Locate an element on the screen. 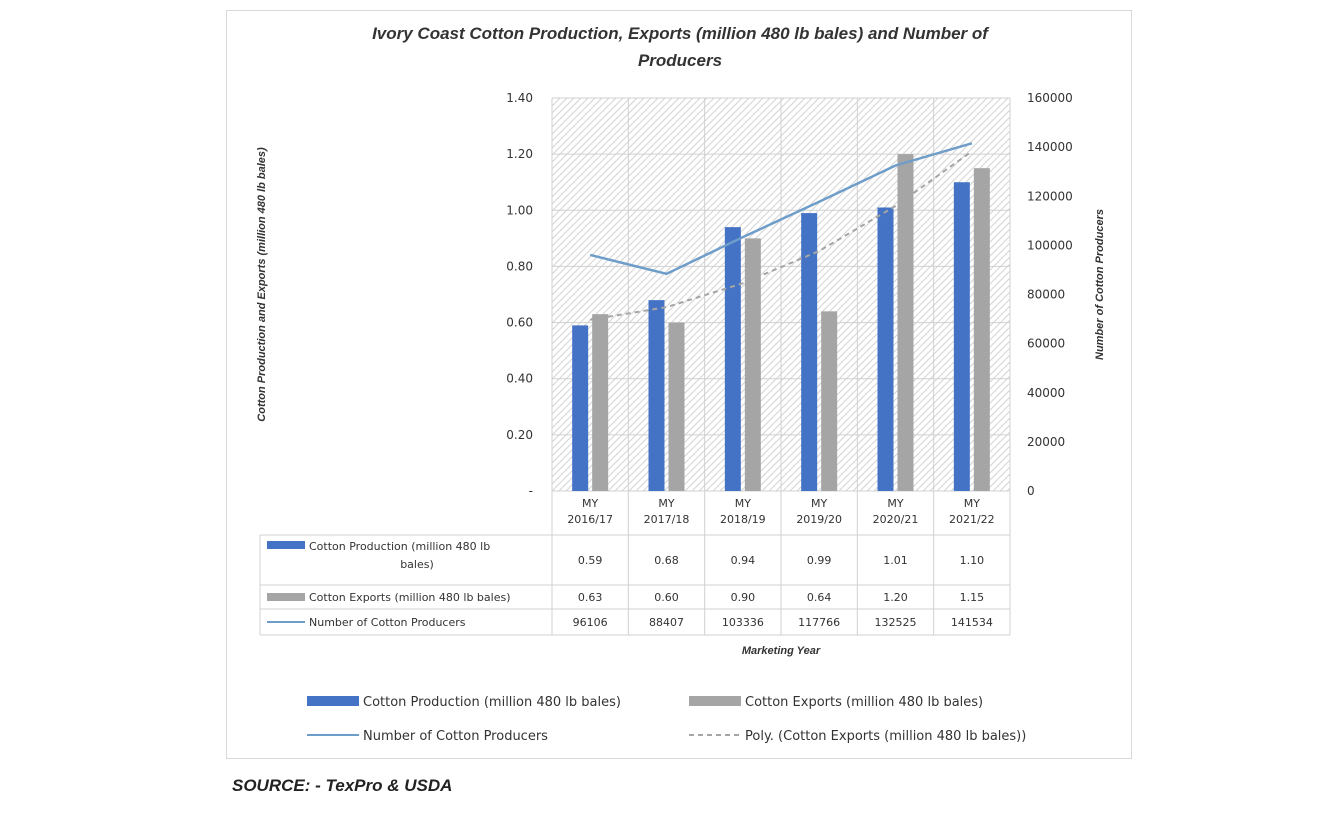 Image resolution: width=1333 pixels, height=817 pixels. category-label-line2: 2019/20 is located at coordinates (819, 519).